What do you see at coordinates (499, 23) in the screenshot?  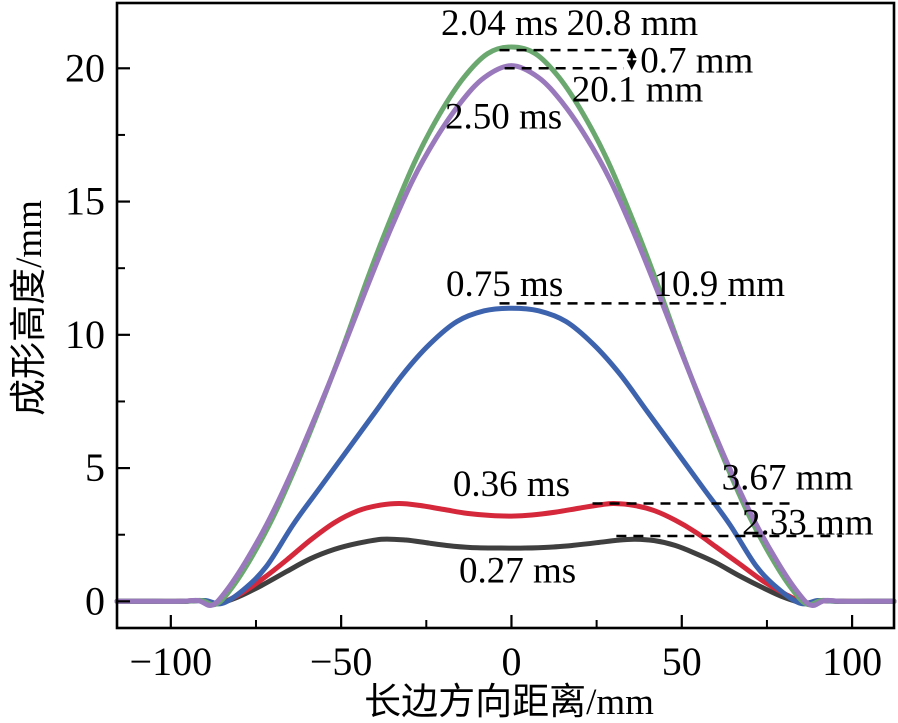 I see `label-2-04-ms: 2.04 ms` at bounding box center [499, 23].